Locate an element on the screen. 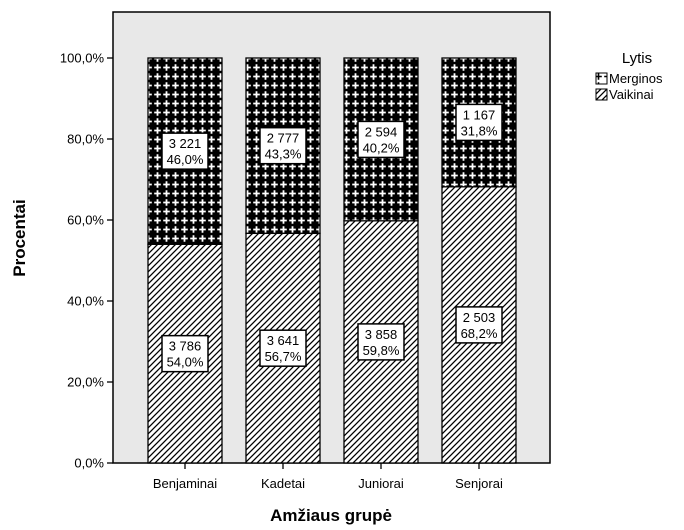  legend-label-vaikinai: Vaikinai is located at coordinates (631, 94).